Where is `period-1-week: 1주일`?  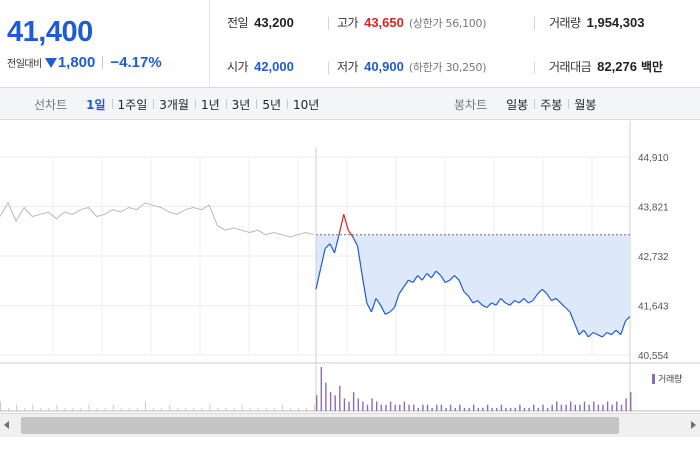 period-1-week: 1주일 is located at coordinates (132, 104).